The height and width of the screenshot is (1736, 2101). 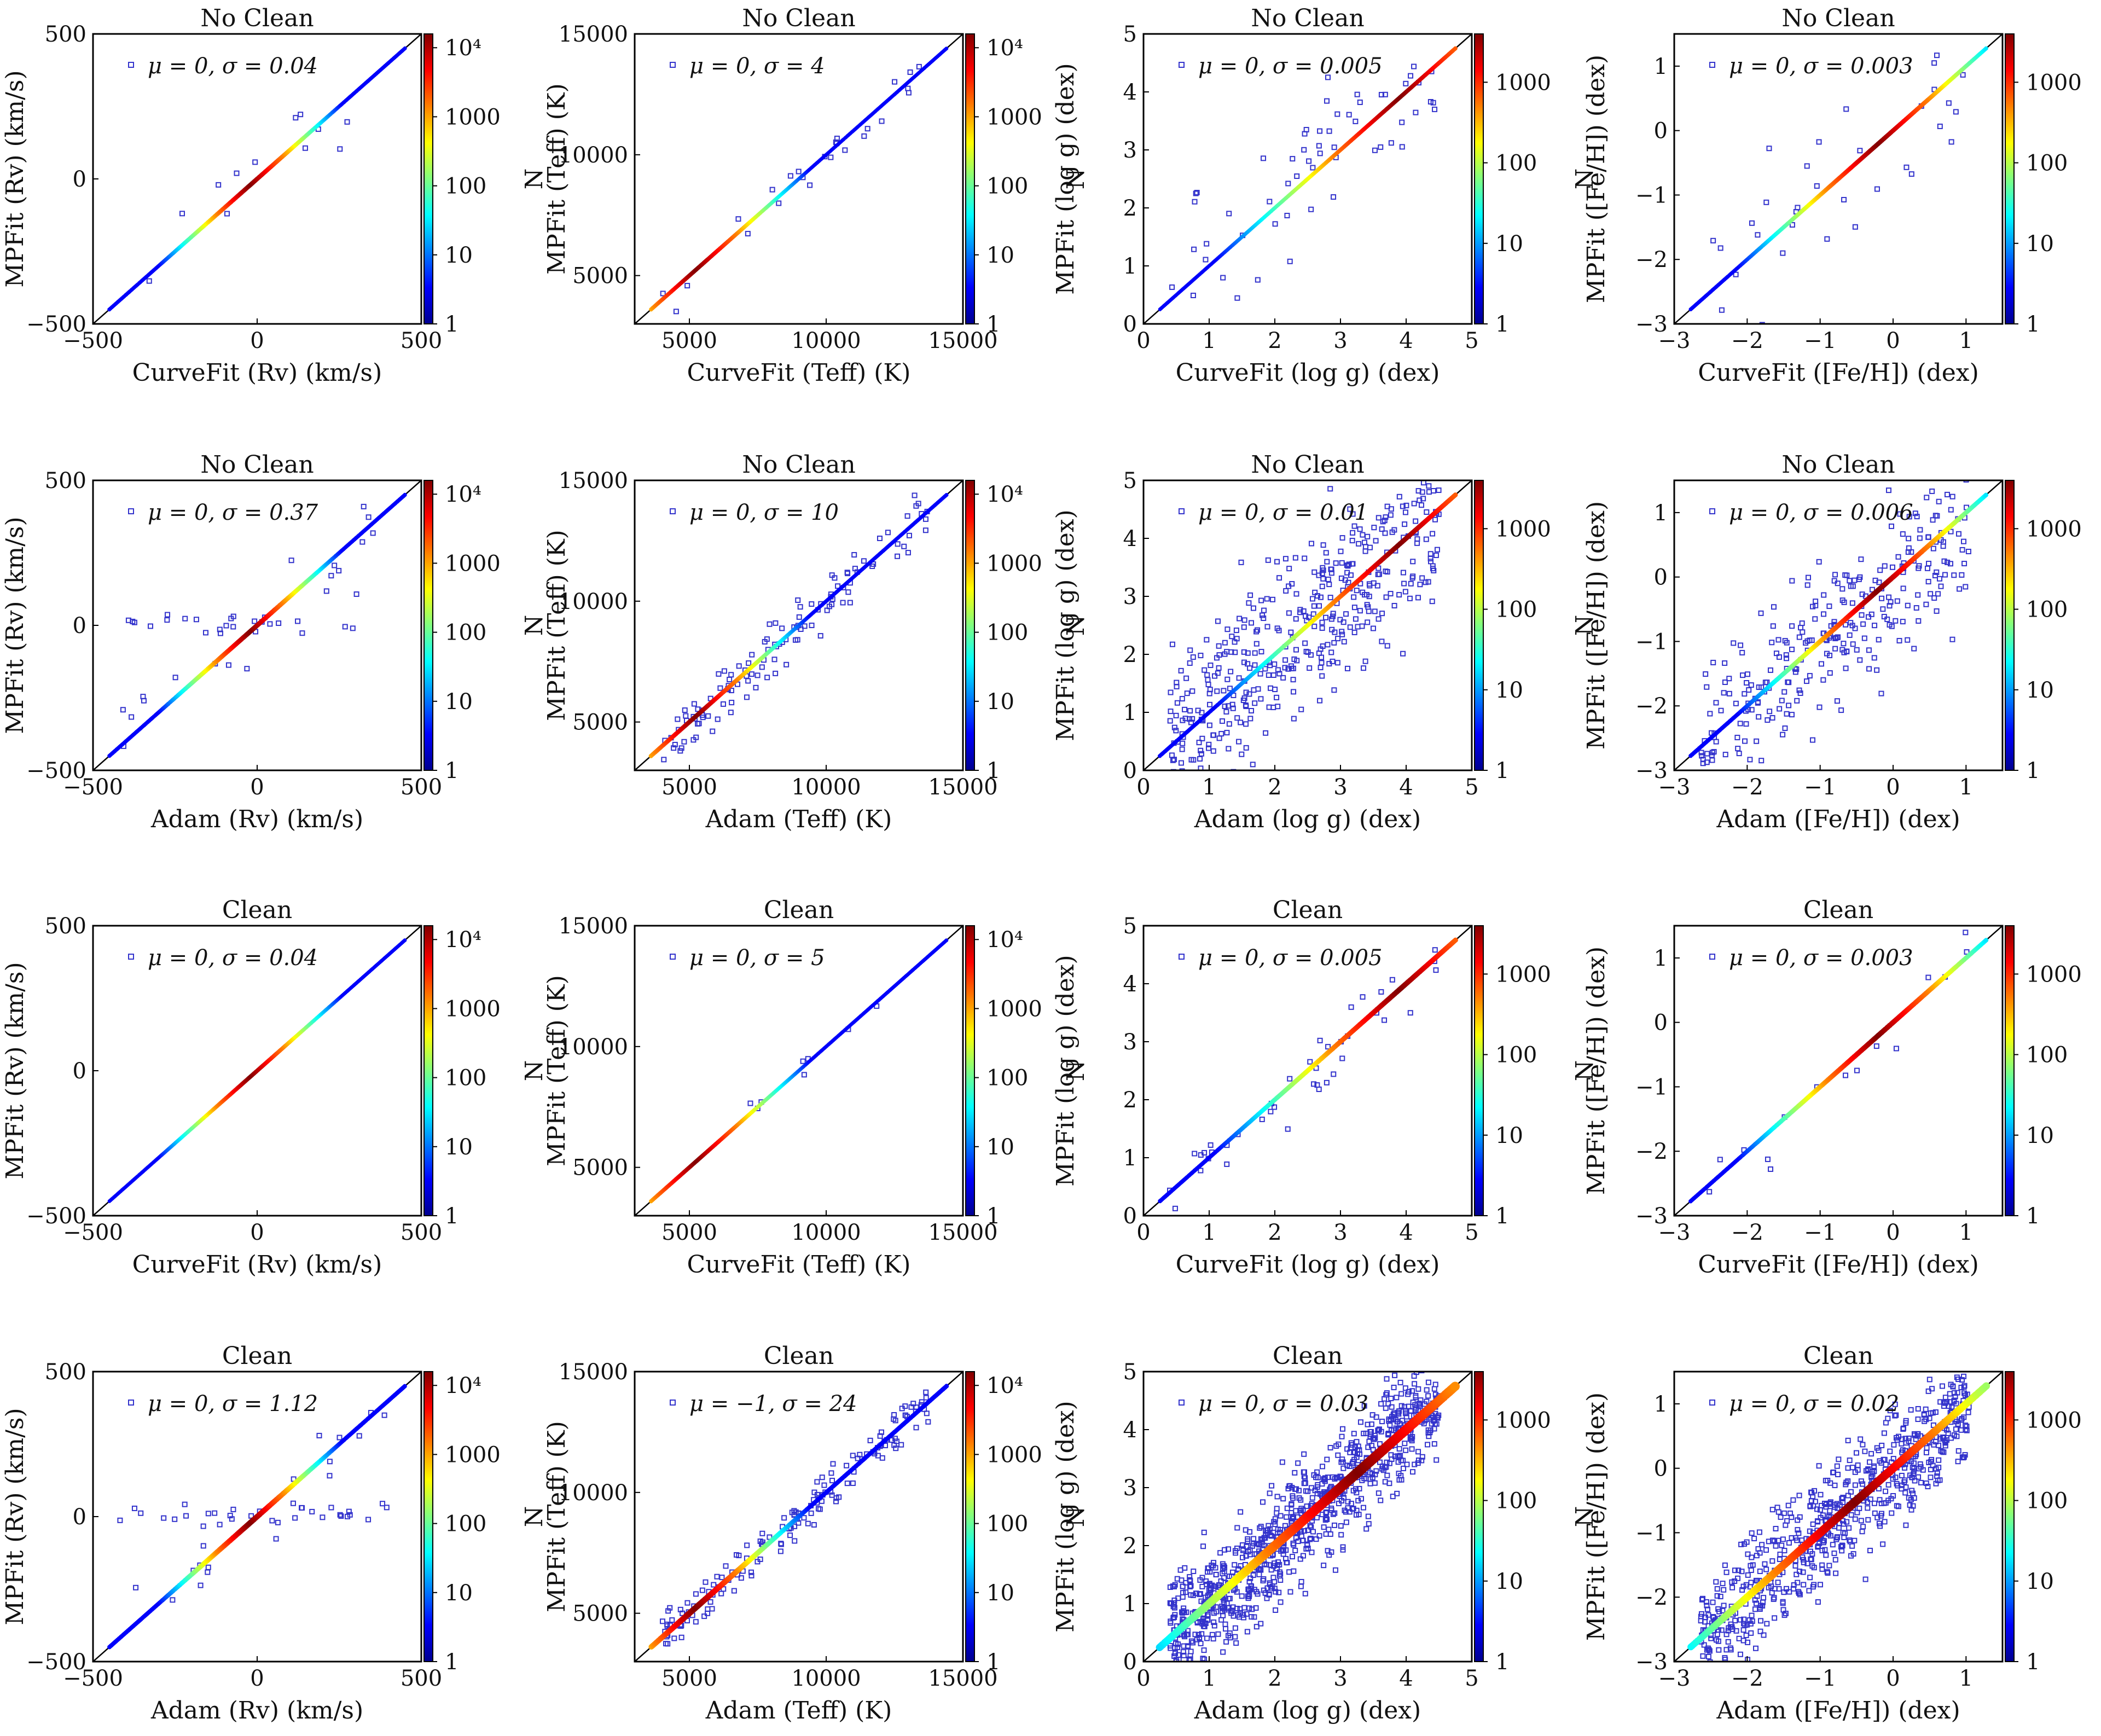 I want to click on colorbar-label: N, so click(x=534, y=625).